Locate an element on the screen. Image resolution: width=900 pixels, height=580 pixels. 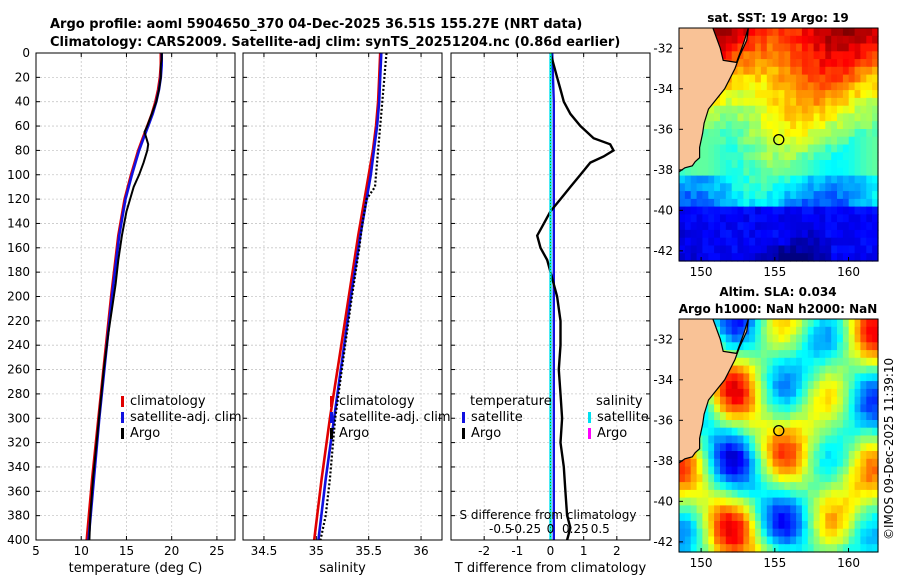
x-tick-label: 155 is located at coordinates (774, 563).